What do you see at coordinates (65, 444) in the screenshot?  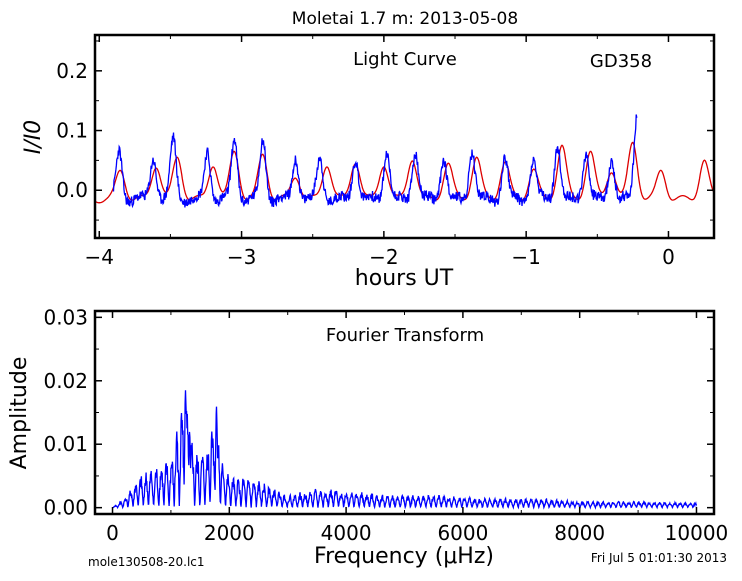 I see `fourier-ytick-label: 0.01` at bounding box center [65, 444].